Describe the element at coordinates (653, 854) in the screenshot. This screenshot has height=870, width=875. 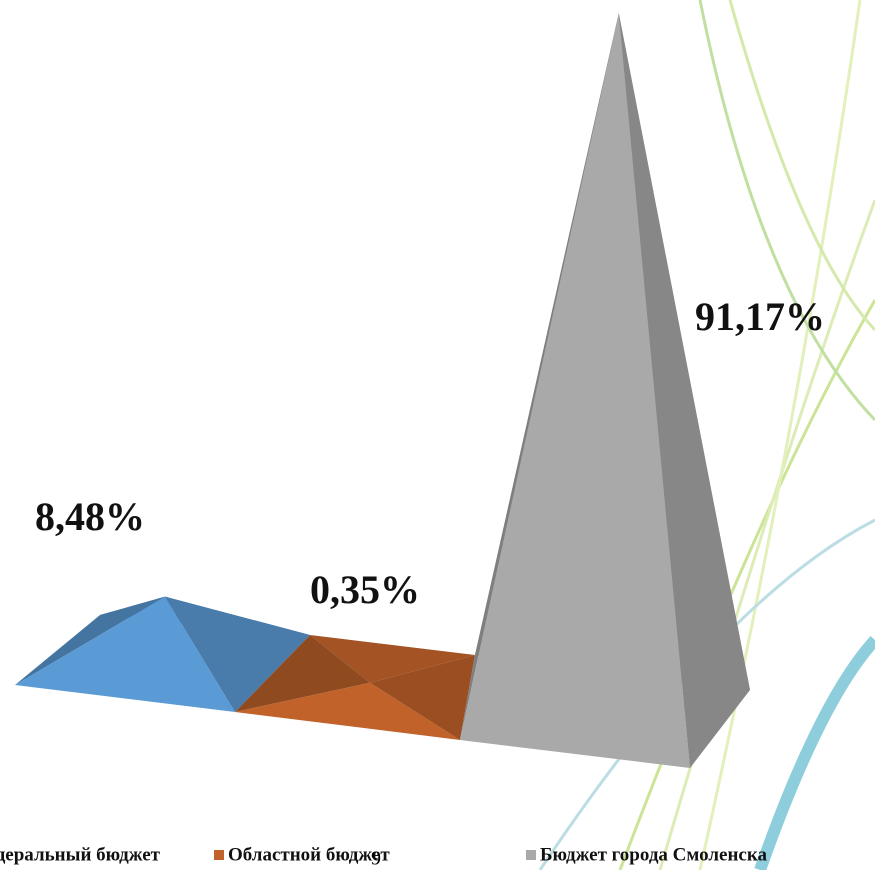
I see `legend-label: Бюджет города Смоленска` at that location.